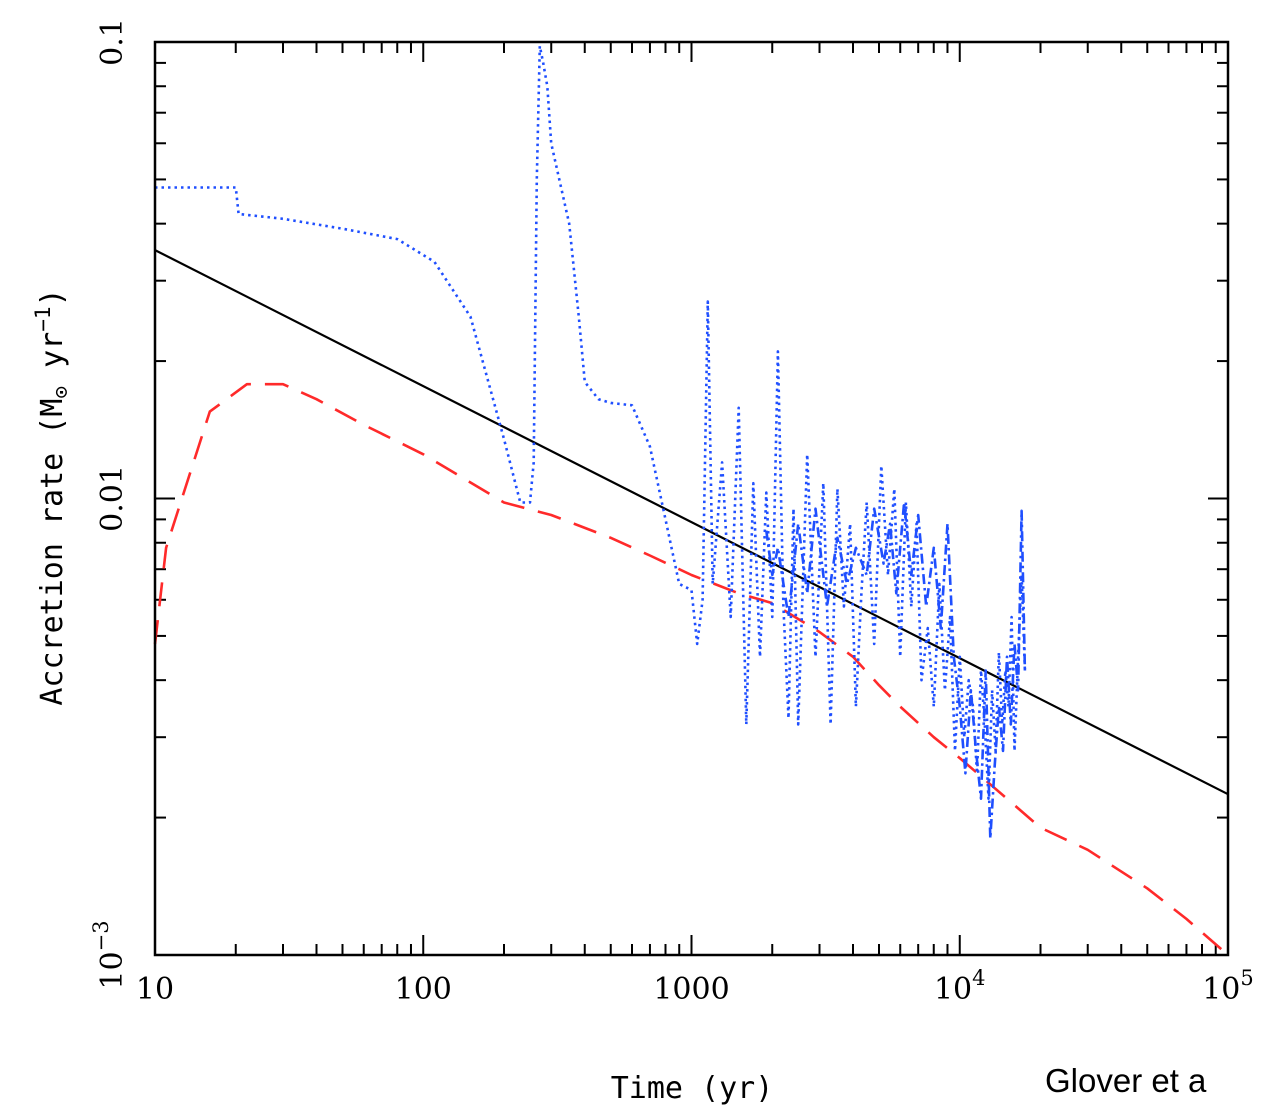 This screenshot has height=1115, width=1272. Describe the element at coordinates (109, 954) in the screenshot. I see `y-tick-label: 10−3` at that location.